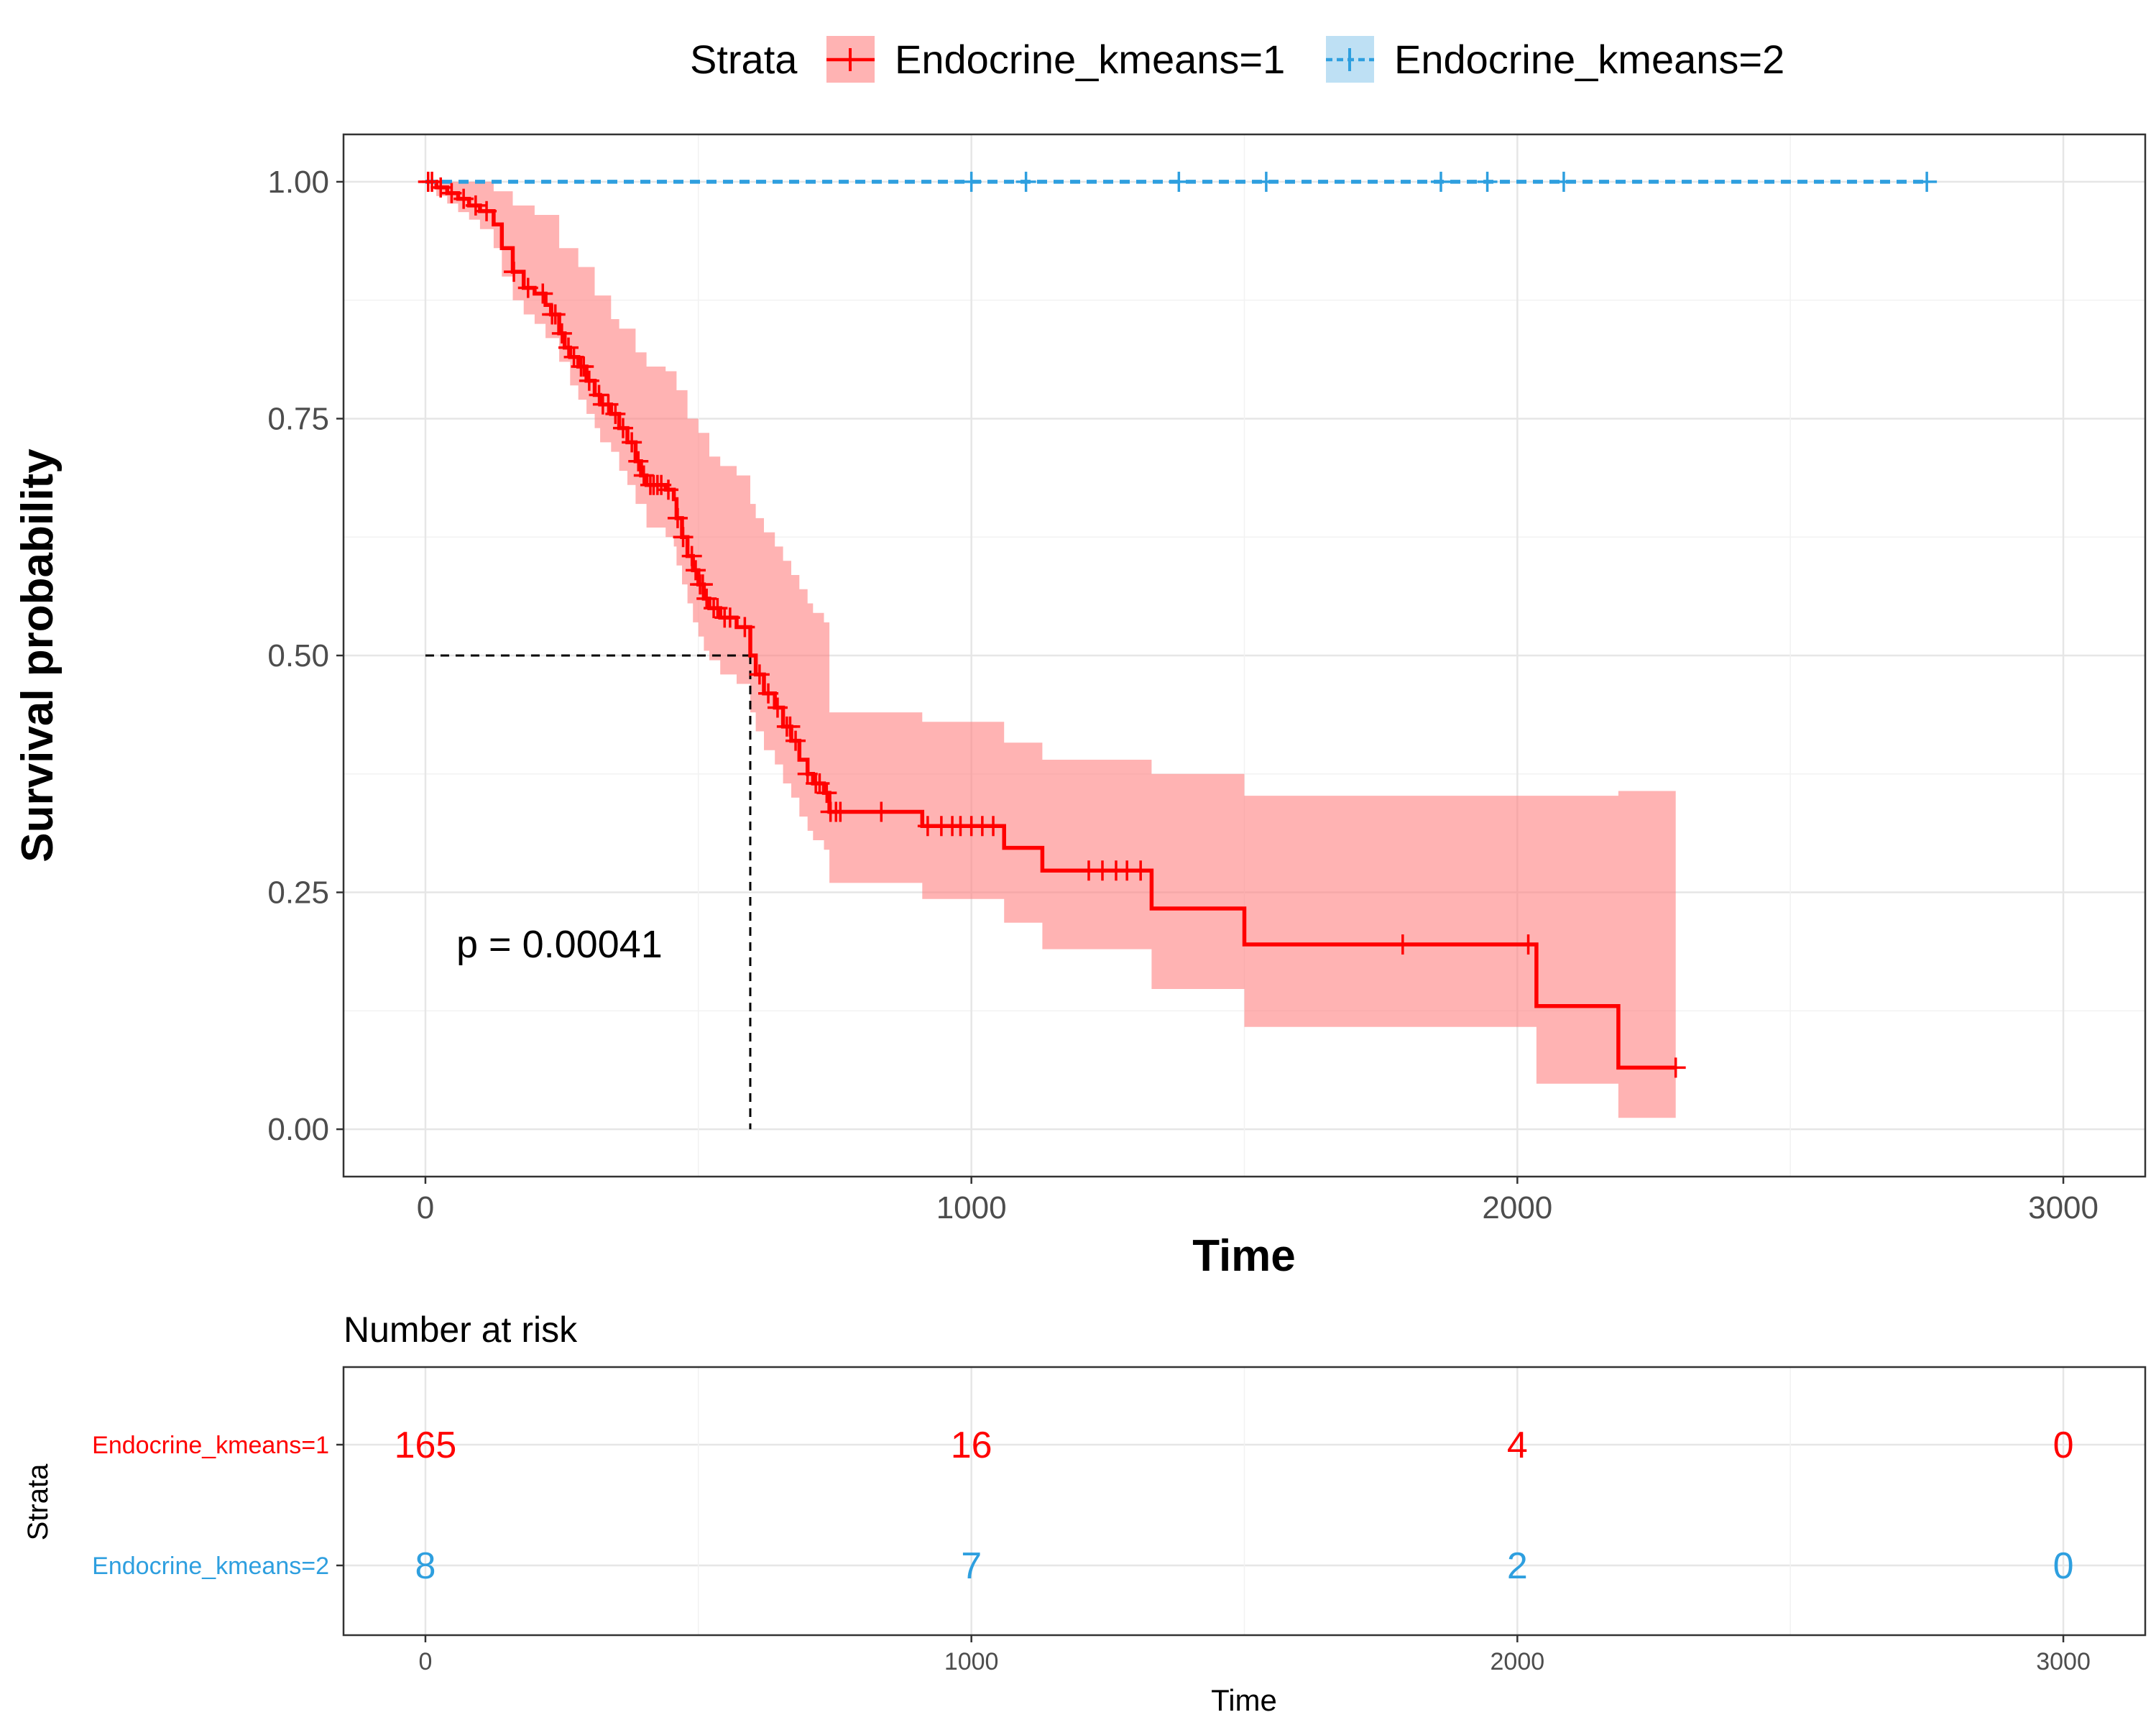  I want to click on risk-x-tick-label: 0, so click(425, 1661).